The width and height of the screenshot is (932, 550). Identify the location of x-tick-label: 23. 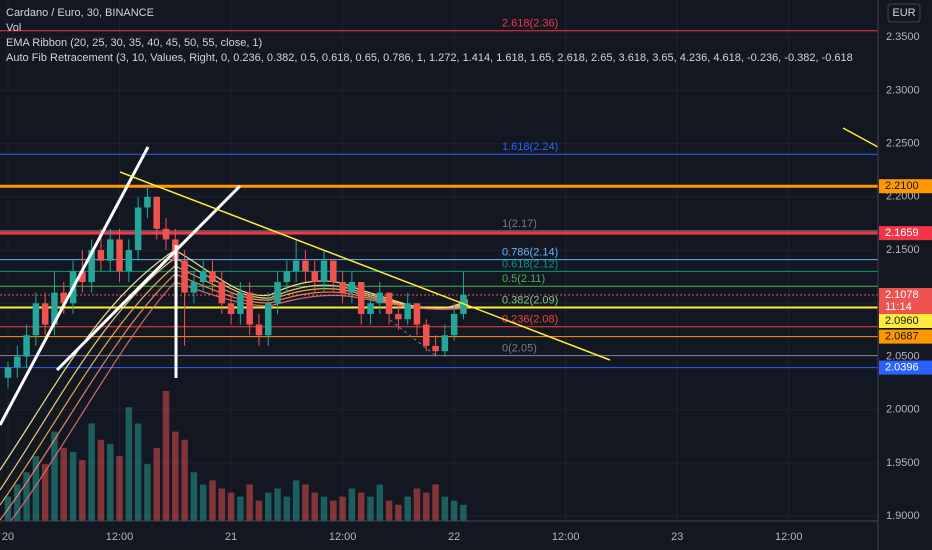
(677, 537).